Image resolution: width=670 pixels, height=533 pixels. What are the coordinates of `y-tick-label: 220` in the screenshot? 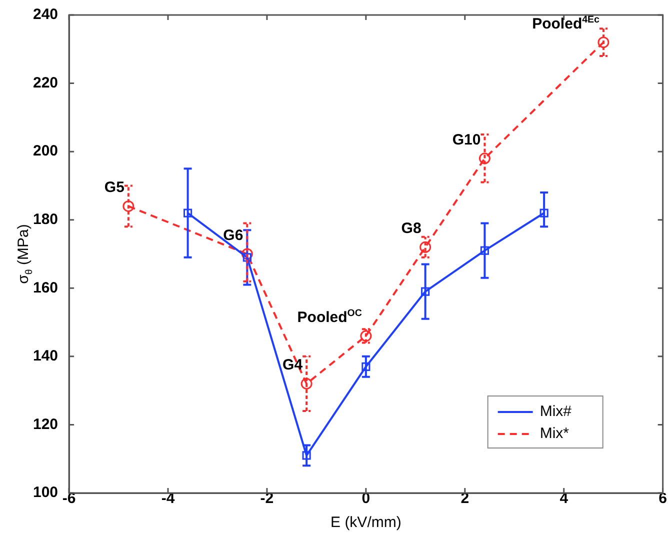 It's located at (45, 83).